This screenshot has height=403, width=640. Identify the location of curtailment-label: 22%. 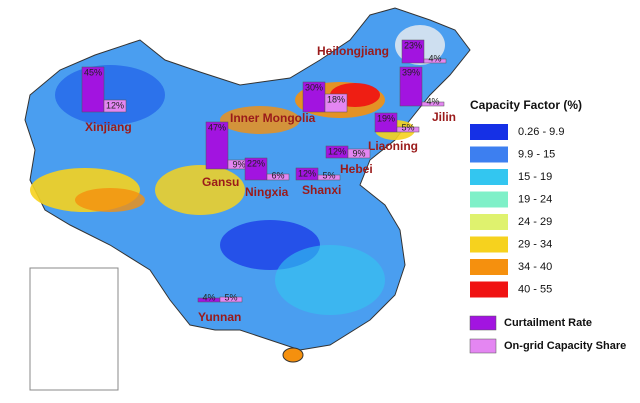
(256, 163).